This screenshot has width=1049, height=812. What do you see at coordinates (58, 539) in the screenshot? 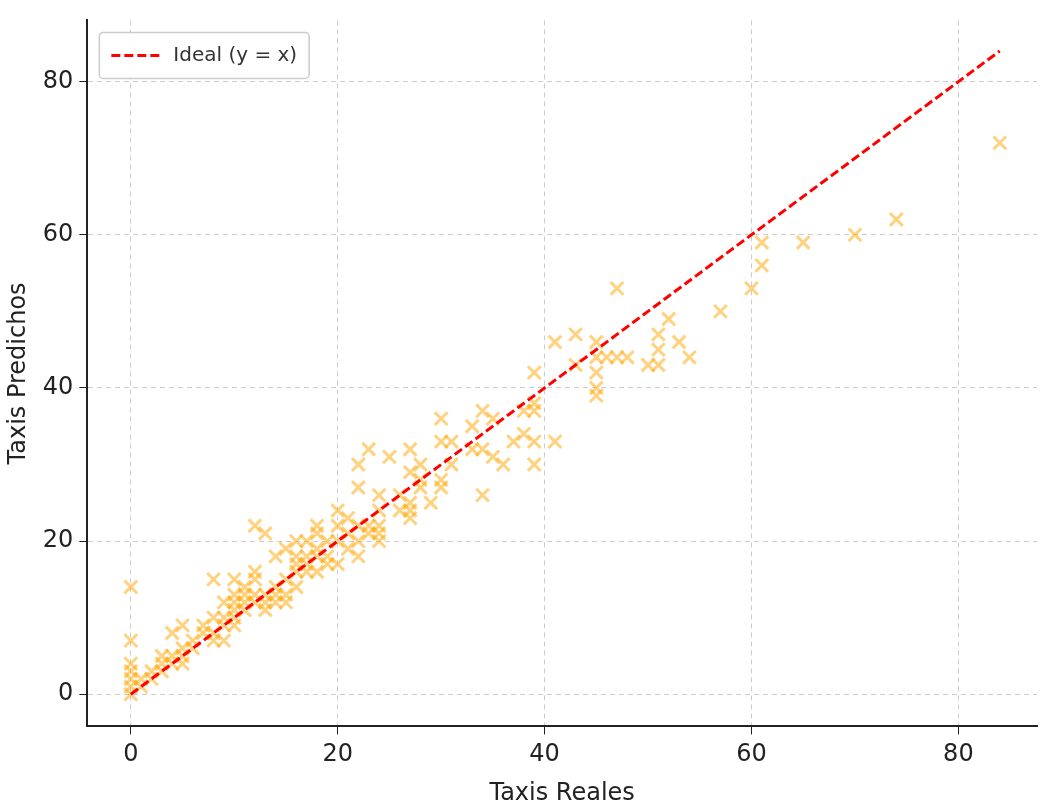
I see `y-tick-label: 20` at bounding box center [58, 539].